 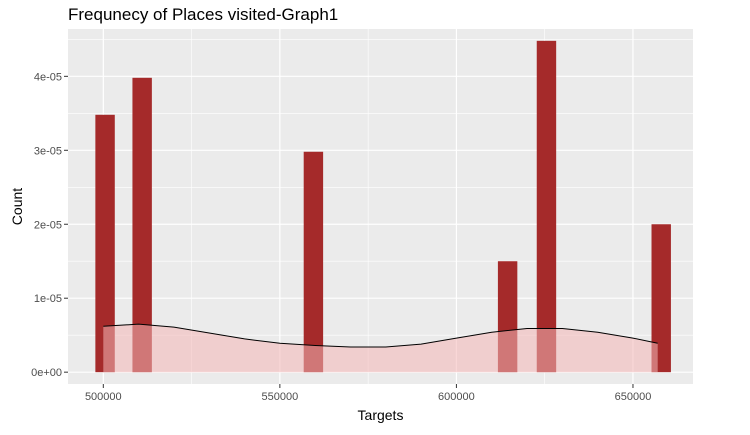 I want to click on density-layer, so click(x=380, y=348).